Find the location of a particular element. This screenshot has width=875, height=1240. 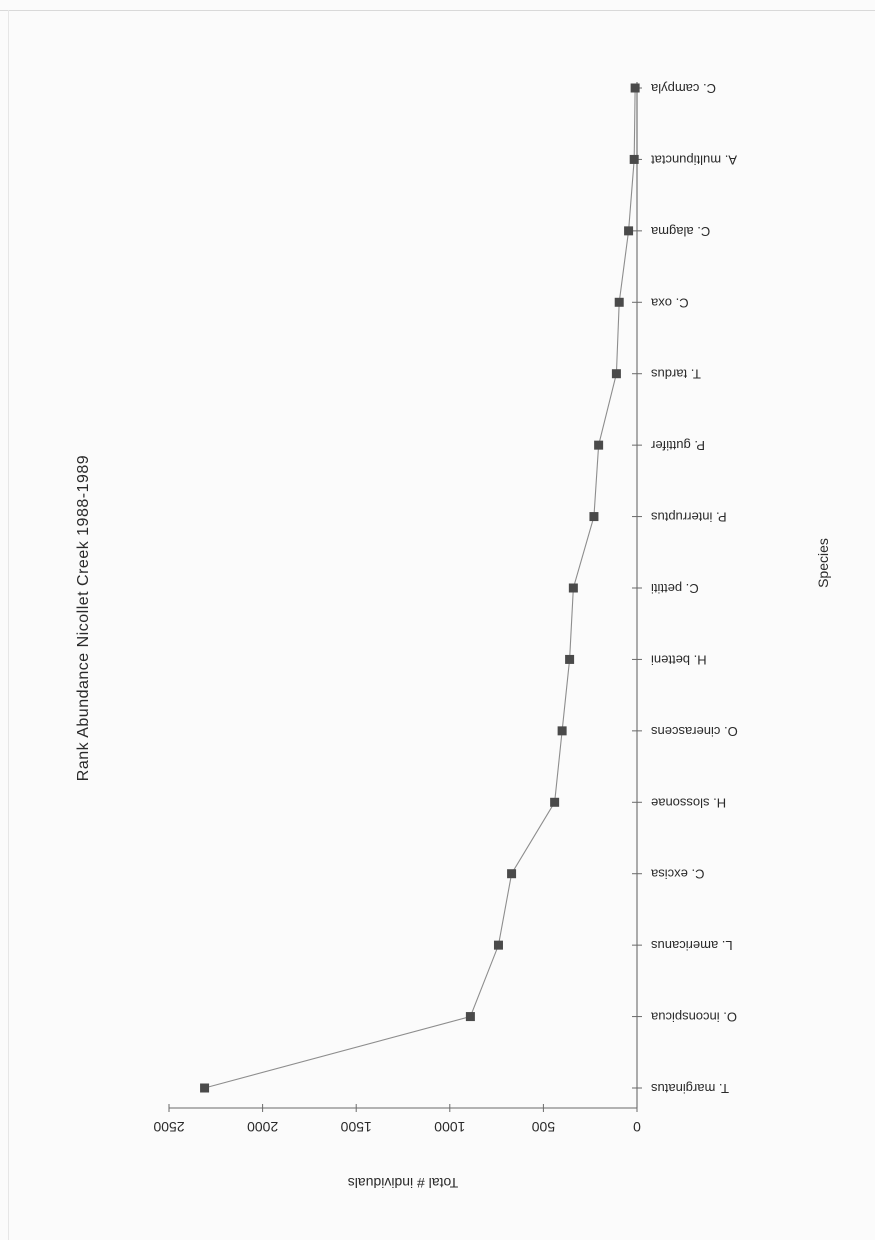

category-label: C. campyla is located at coordinates (683, 88).